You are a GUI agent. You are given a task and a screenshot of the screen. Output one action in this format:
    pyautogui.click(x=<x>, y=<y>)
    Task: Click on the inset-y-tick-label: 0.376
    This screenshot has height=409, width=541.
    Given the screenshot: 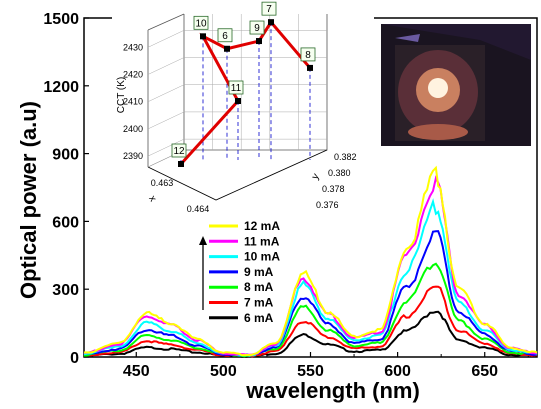 What is the action you would take?
    pyautogui.click(x=327, y=205)
    